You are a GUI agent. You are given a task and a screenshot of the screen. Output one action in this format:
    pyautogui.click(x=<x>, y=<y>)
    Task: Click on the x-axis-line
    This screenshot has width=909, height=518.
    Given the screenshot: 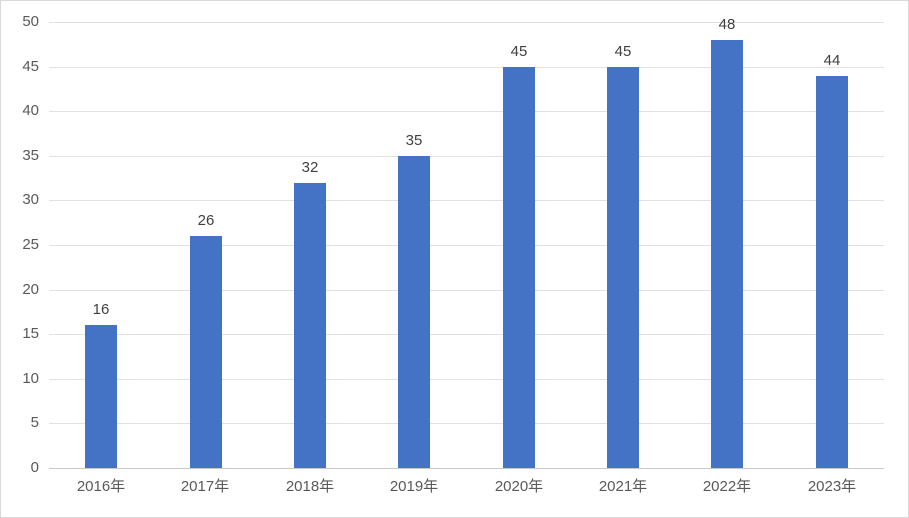 What is the action you would take?
    pyautogui.click(x=466, y=468)
    